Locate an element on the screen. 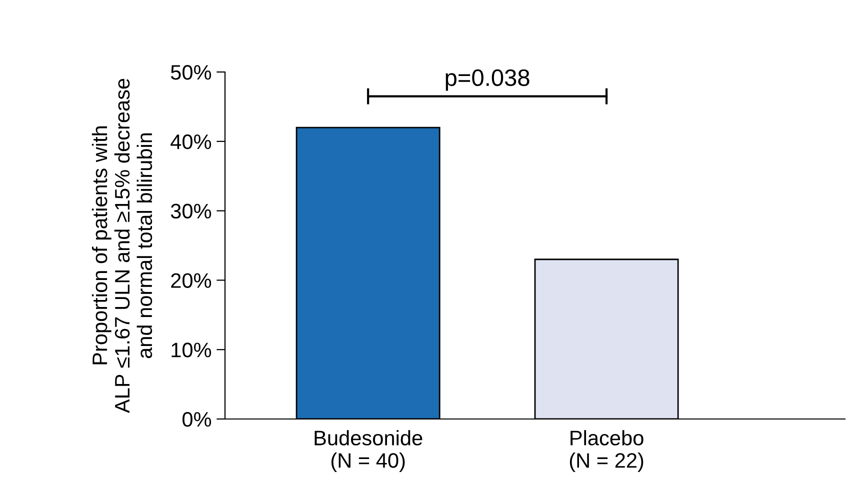  y-tick-label: 20% is located at coordinates (191, 280).